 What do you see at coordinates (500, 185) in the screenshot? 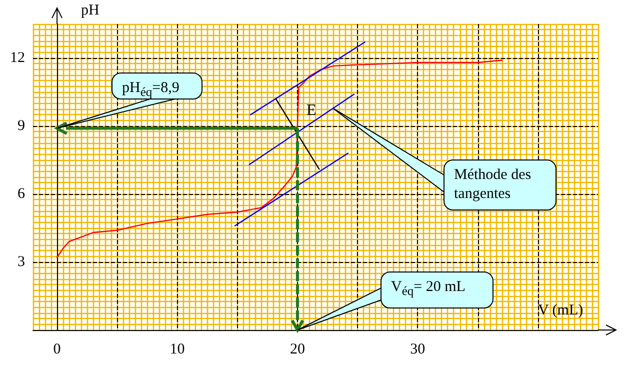
I see `annotation: Méthode des tangentes` at bounding box center [500, 185].